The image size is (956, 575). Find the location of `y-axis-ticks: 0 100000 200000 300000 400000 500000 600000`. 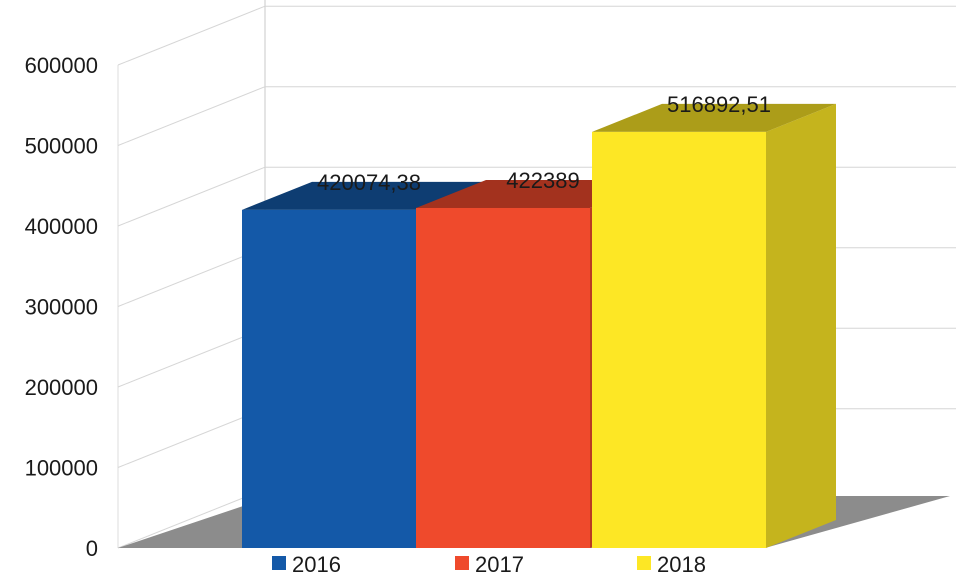

y-axis-ticks: 0 100000 200000 300000 400000 500000 600000 is located at coordinates (61, 307).